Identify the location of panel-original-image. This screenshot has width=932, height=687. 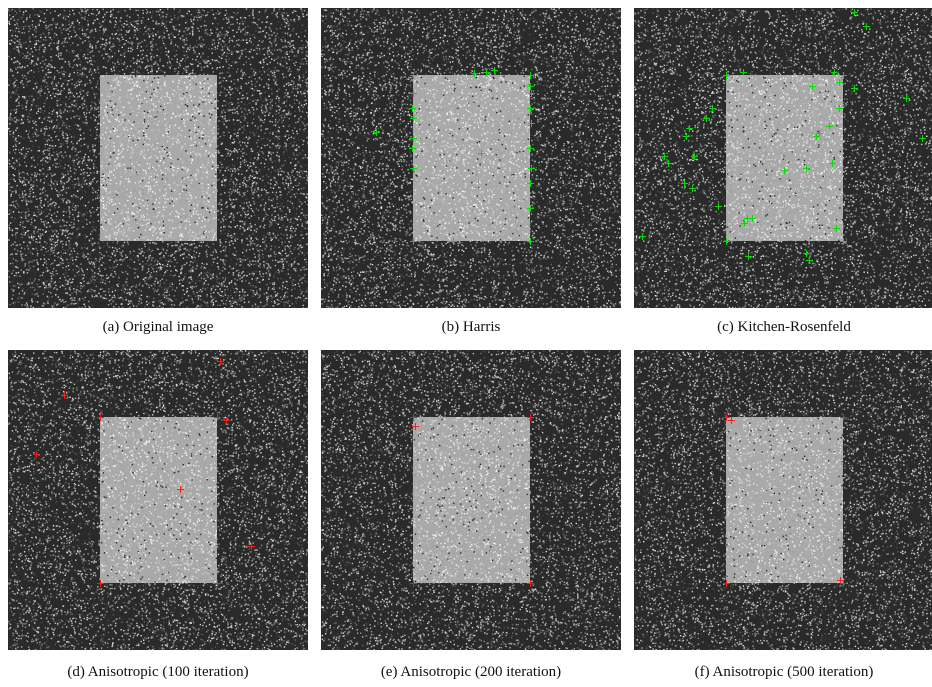
(158, 158).